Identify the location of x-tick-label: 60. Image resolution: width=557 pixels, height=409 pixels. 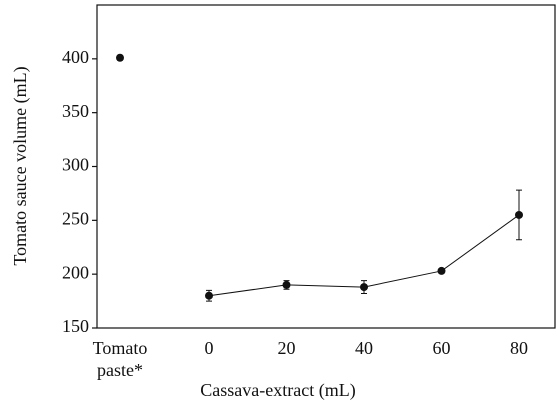
(442, 348).